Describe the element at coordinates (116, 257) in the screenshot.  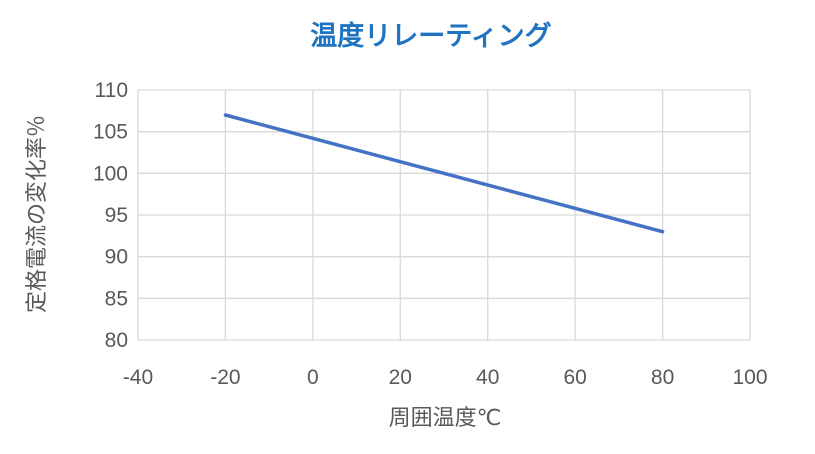
I see `y-tick-label: 90` at that location.